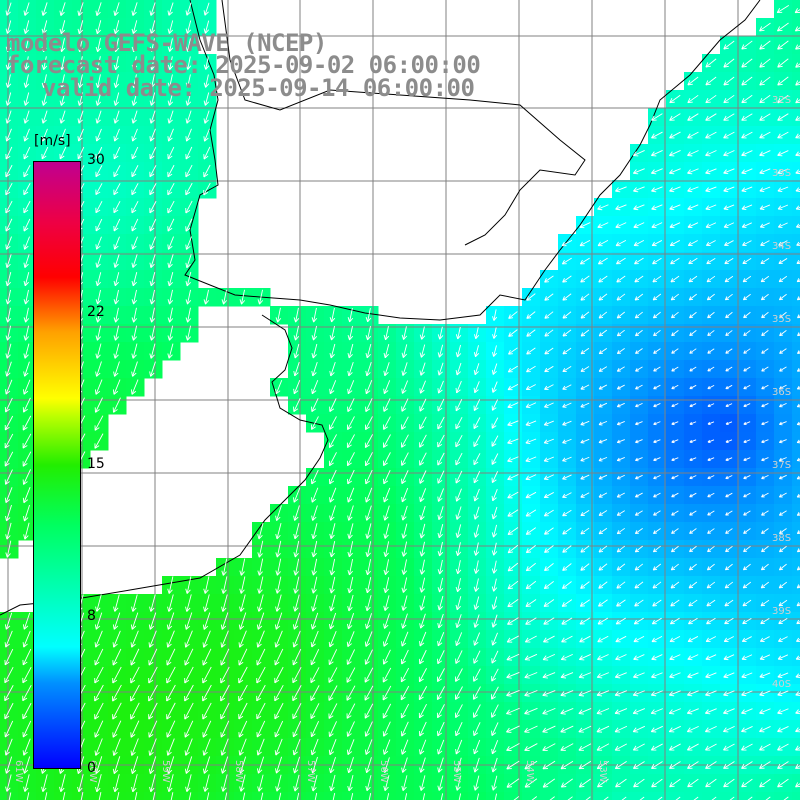  I want to click on lon-label: 54W, so click(529, 771).